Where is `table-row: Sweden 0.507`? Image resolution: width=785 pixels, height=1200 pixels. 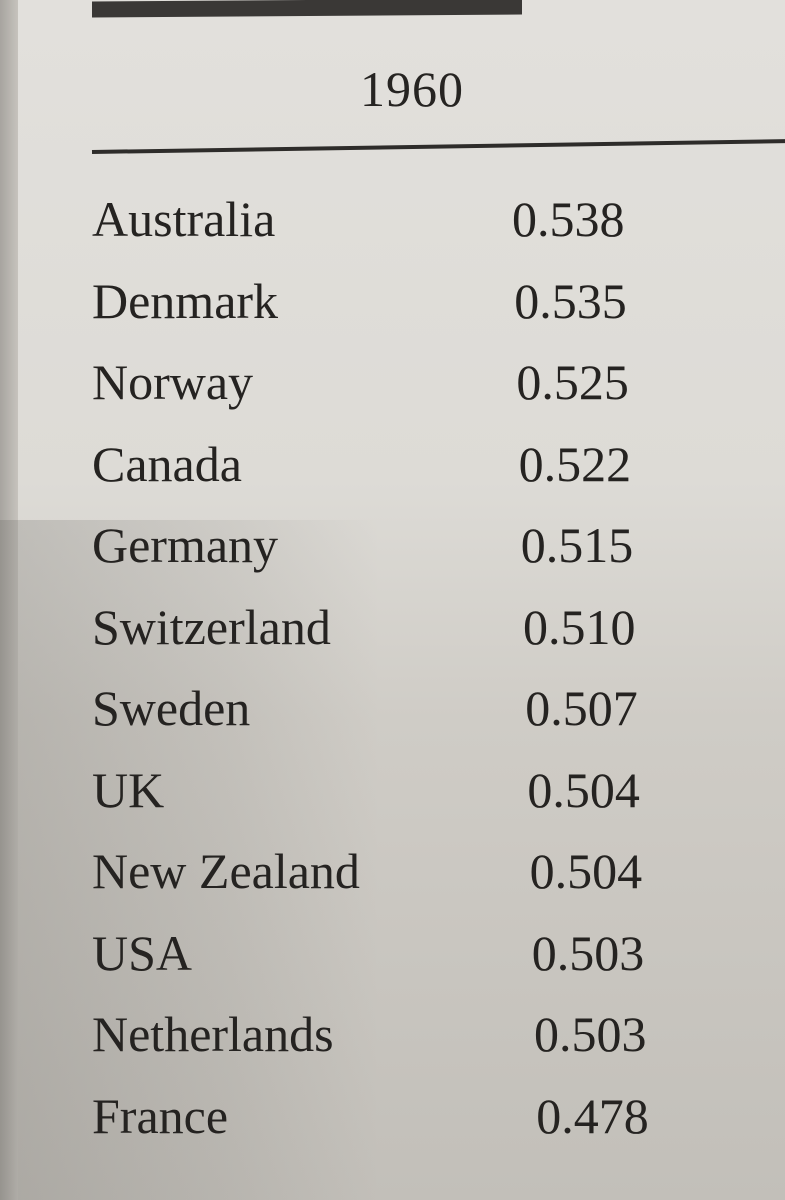
table-row: Sweden 0.507 is located at coordinates (392, 714).